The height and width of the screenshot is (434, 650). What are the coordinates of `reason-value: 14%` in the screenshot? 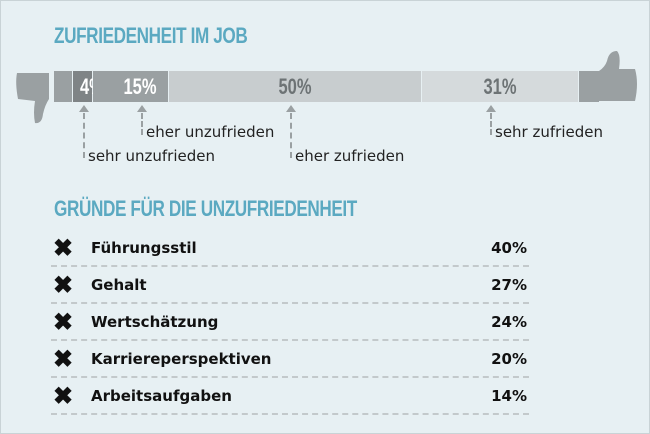 It's located at (509, 396).